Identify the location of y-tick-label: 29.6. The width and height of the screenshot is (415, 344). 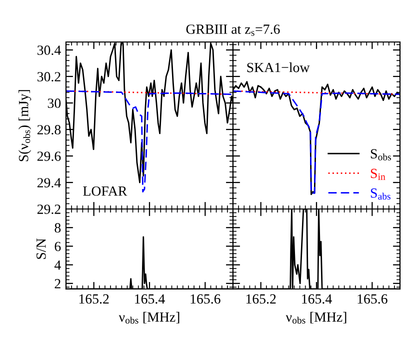
(49, 156).